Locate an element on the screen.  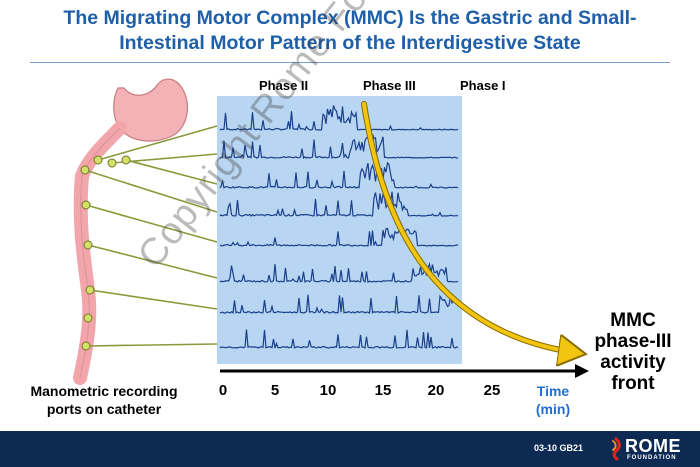
time-unit-text: (min) is located at coordinates (553, 409).